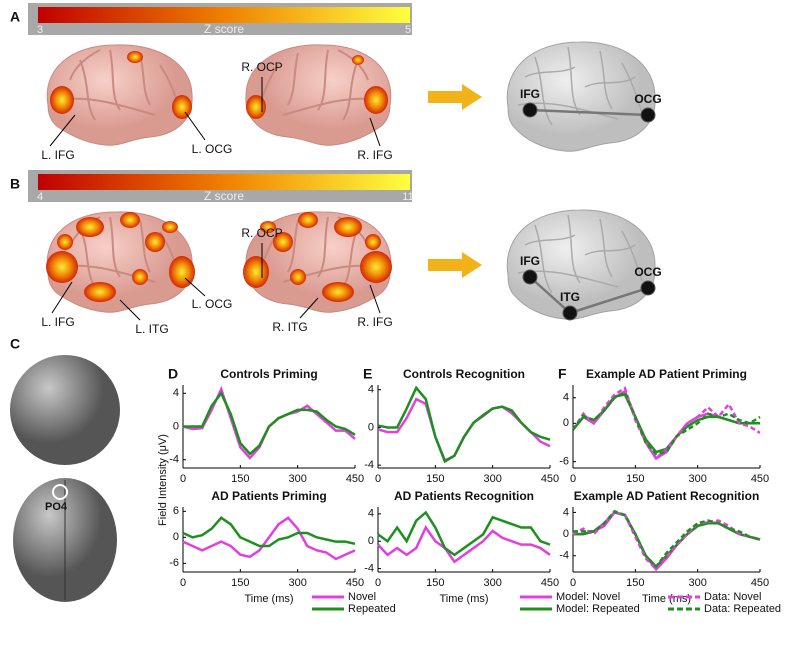  Describe the element at coordinates (367, 374) in the screenshot. I see `panel-letter: E` at that location.